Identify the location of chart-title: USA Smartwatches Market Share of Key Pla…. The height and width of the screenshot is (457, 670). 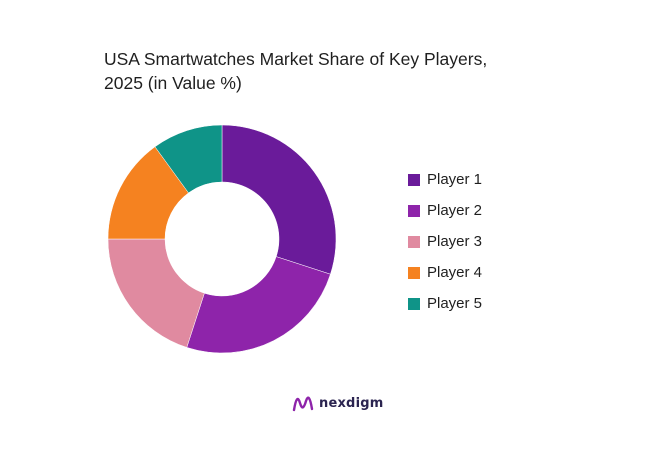
(334, 71).